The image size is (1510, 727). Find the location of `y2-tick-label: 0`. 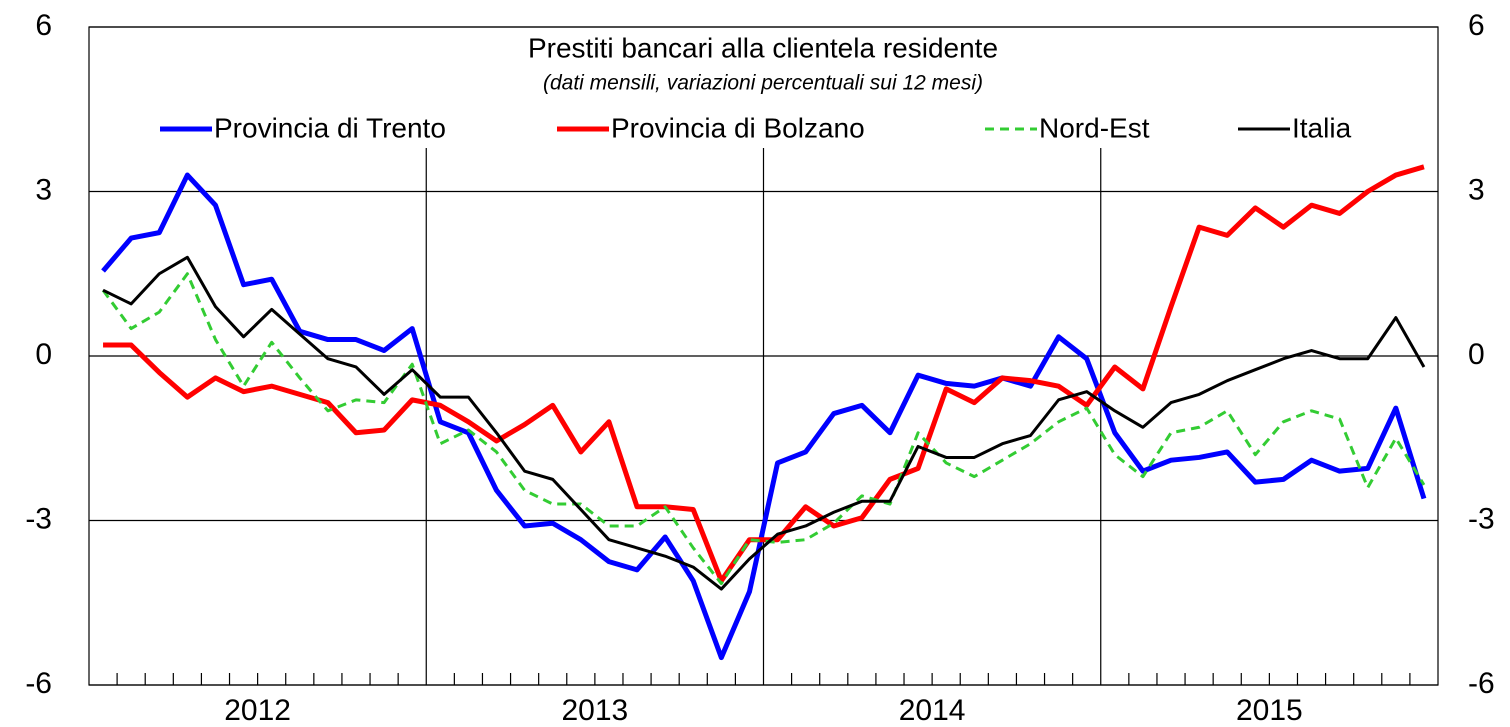

y2-tick-label: 0 is located at coordinates (1476, 354).